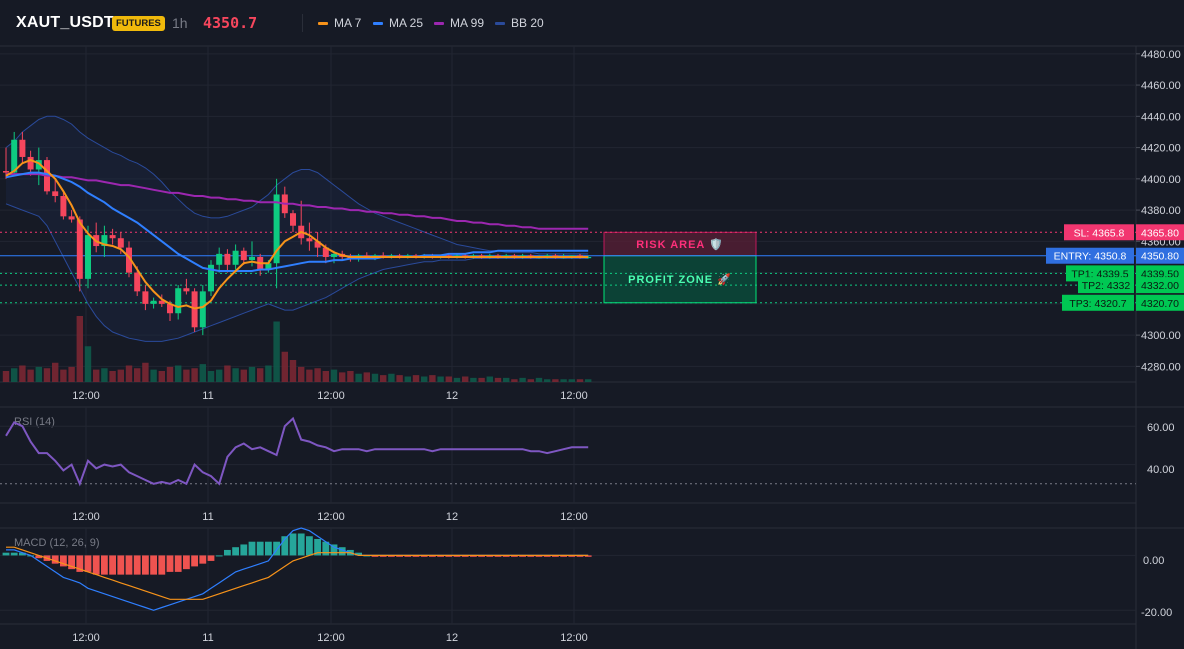 The height and width of the screenshot is (649, 1184). What do you see at coordinates (323, 23) in the screenshot?
I see `ma7-swatch` at bounding box center [323, 23].